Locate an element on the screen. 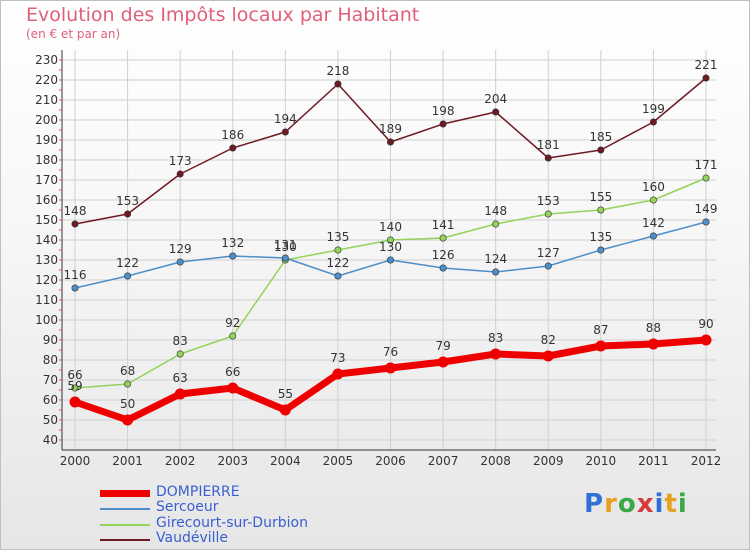  x-tick-label: 2009 is located at coordinates (548, 461).